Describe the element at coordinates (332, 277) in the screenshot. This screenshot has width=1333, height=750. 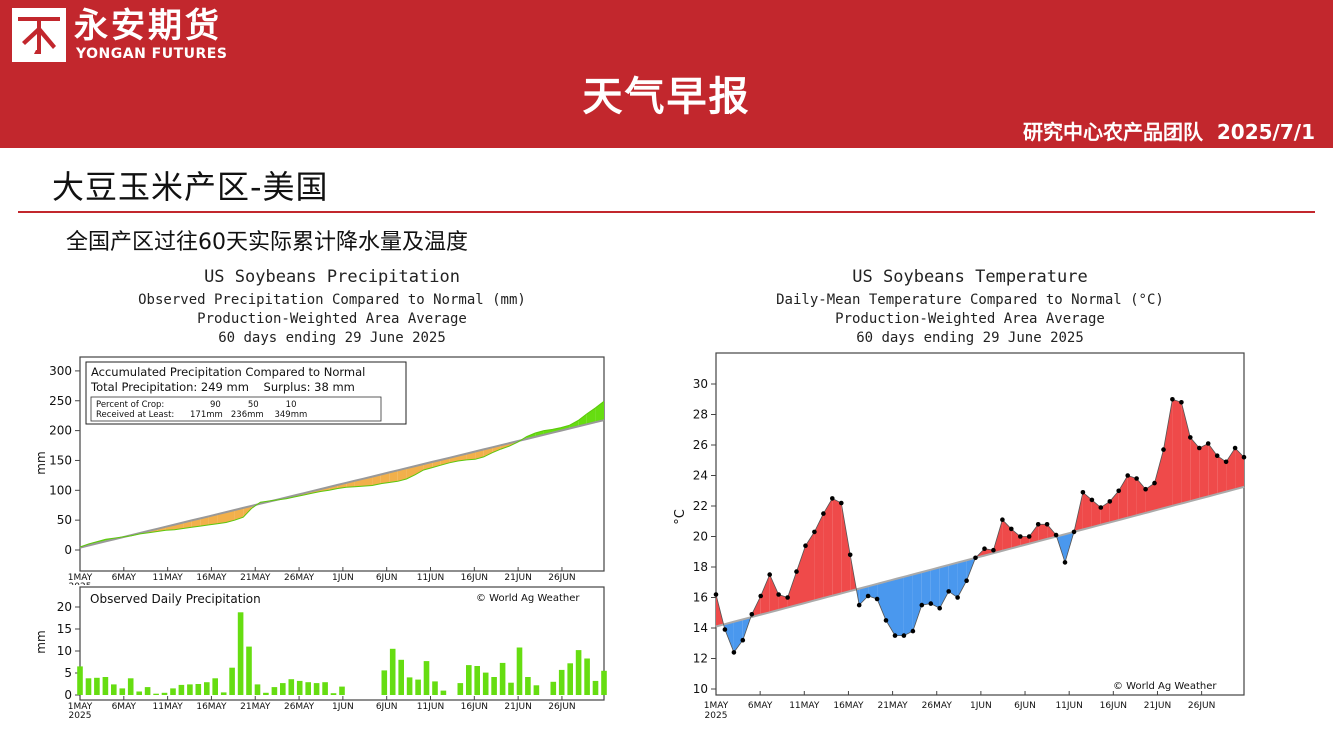
I see `precip-title: US Soybeans Precipitation` at that location.